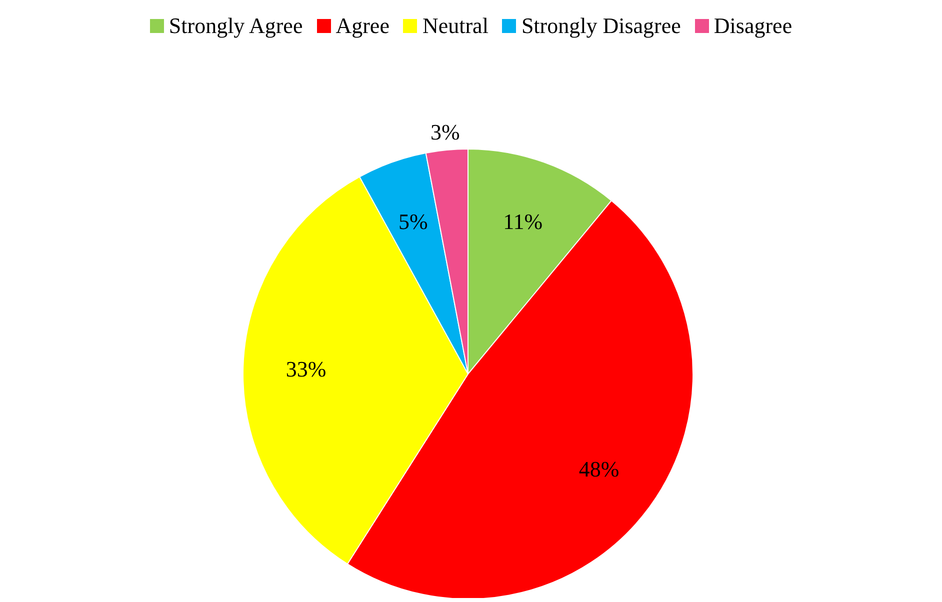  What do you see at coordinates (413, 221) in the screenshot?
I see `data-label: 5%` at bounding box center [413, 221].